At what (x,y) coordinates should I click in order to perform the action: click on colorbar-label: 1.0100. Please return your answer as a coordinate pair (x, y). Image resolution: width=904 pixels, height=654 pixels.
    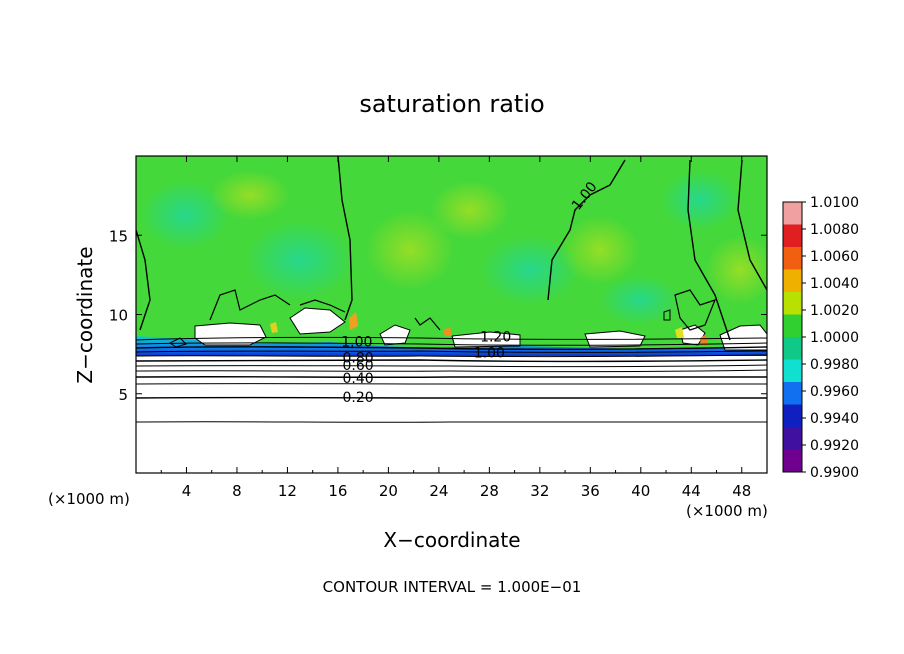
    Looking at the image, I should click on (834, 203).